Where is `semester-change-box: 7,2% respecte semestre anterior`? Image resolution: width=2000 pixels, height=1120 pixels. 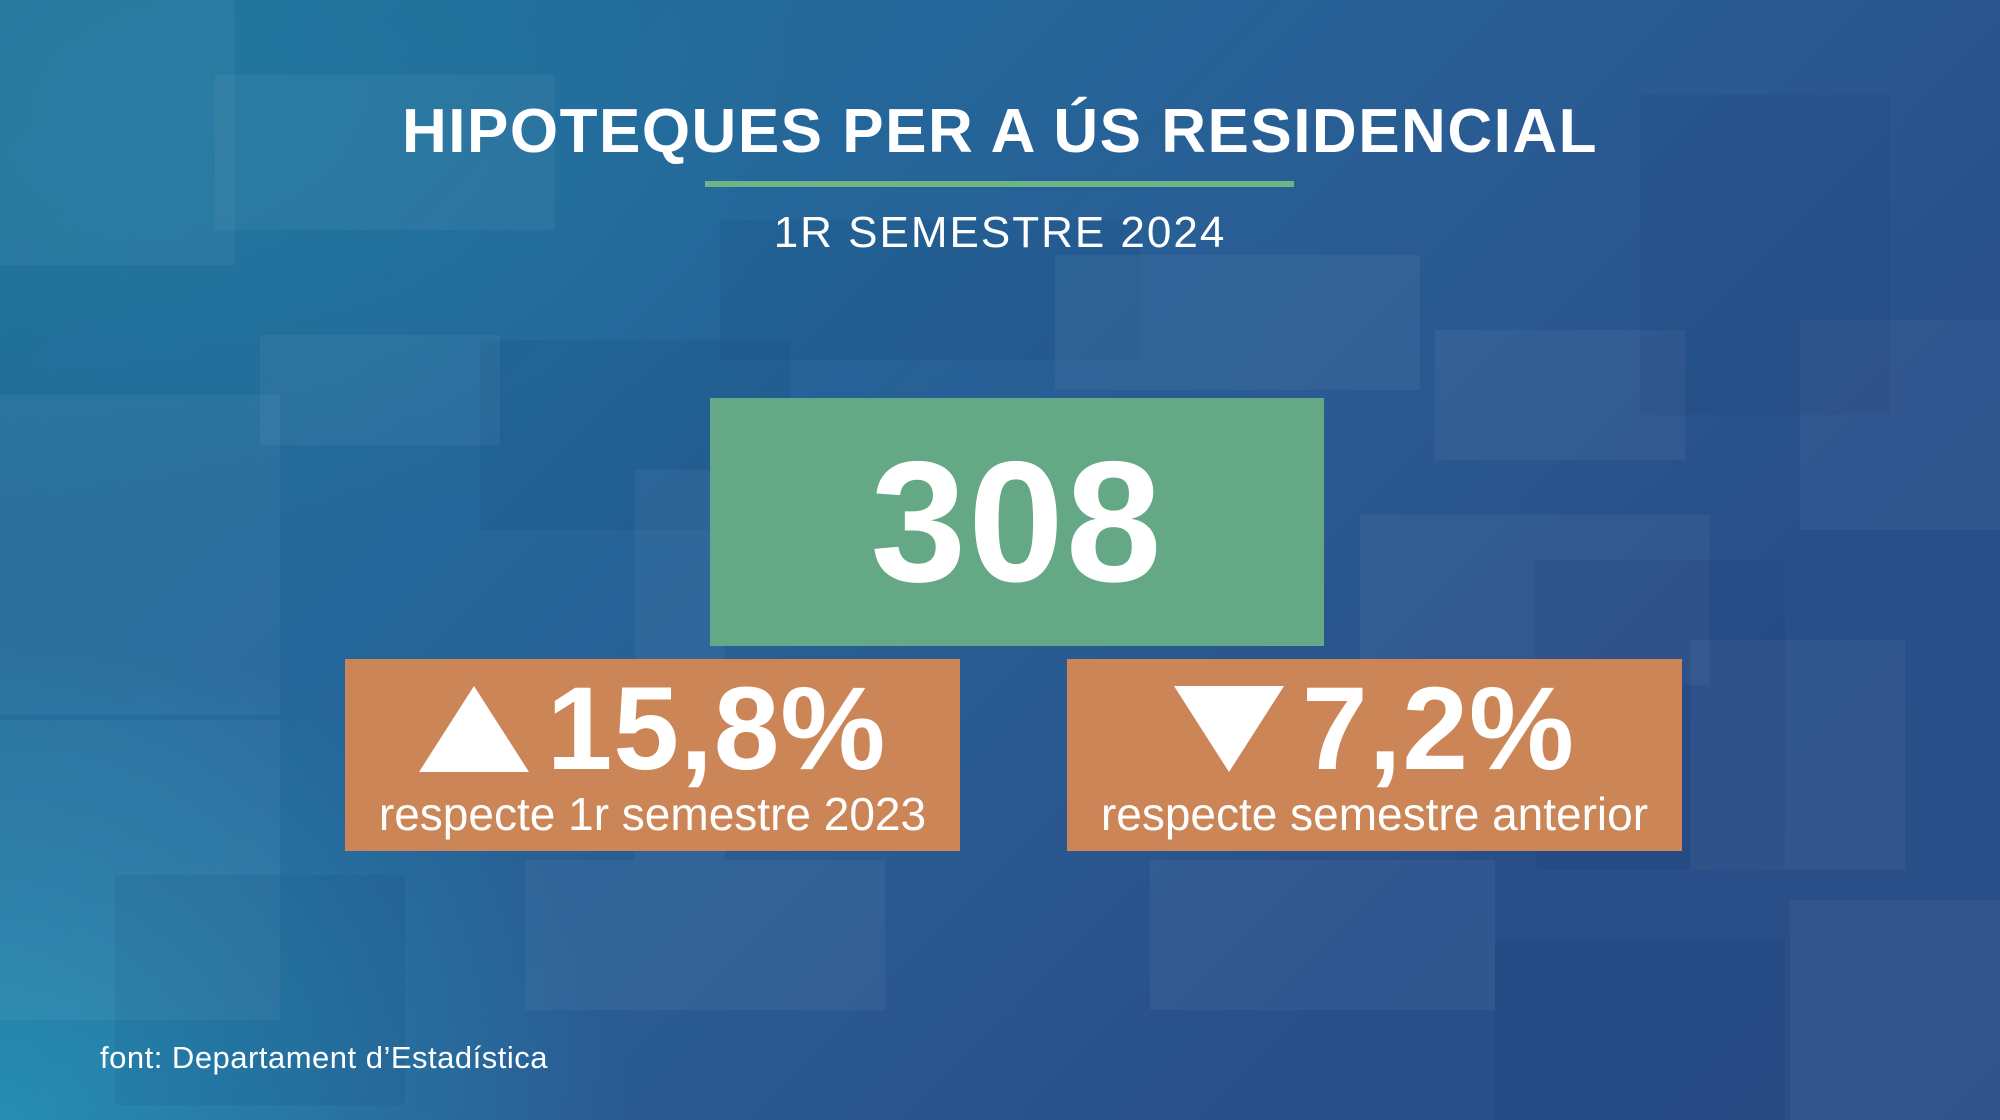
semester-change-box: 7,2% respecte semestre anterior is located at coordinates (1374, 755).